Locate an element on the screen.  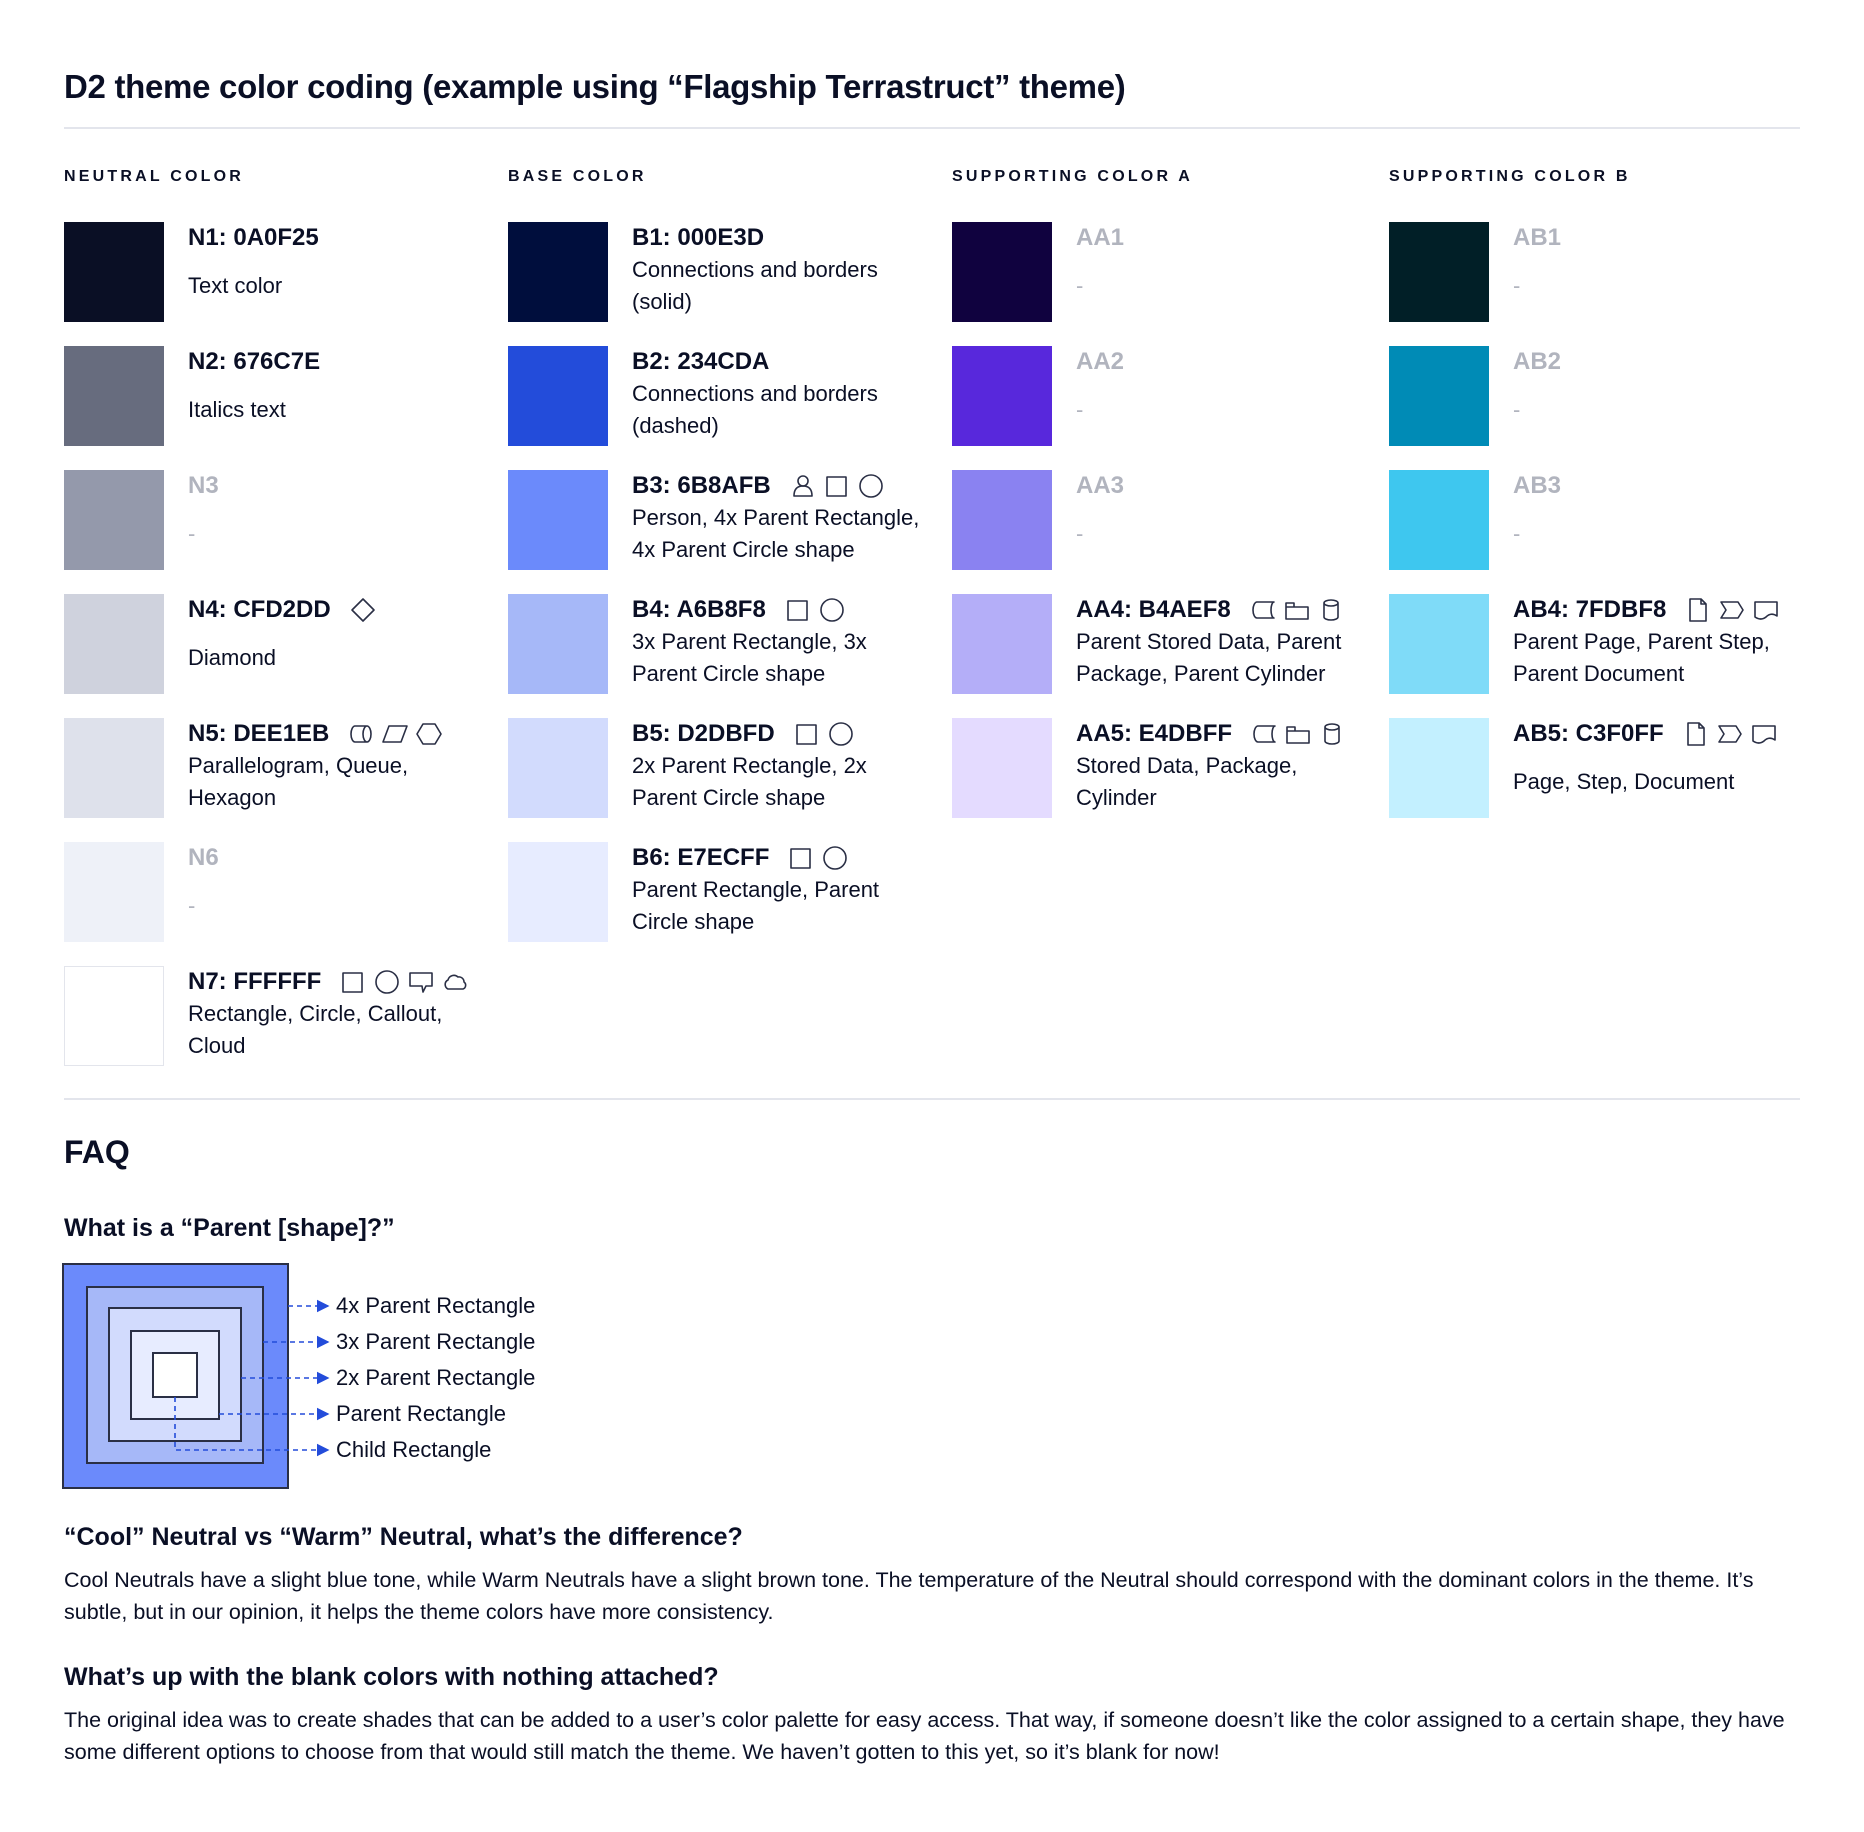
color-label-row: N3 is located at coordinates (338, 486).